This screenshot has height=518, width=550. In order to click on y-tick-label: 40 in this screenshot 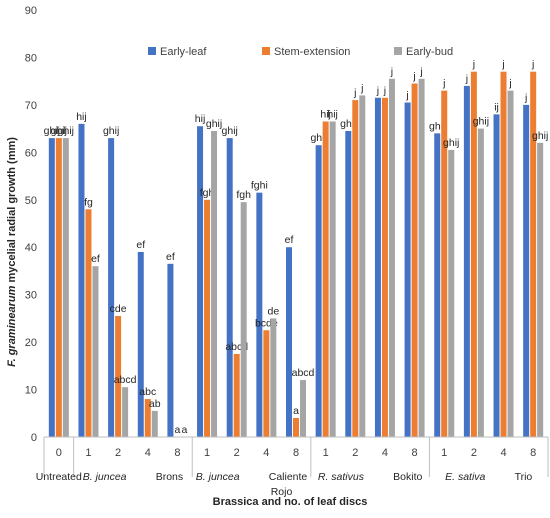, I will do `click(31, 248)`.